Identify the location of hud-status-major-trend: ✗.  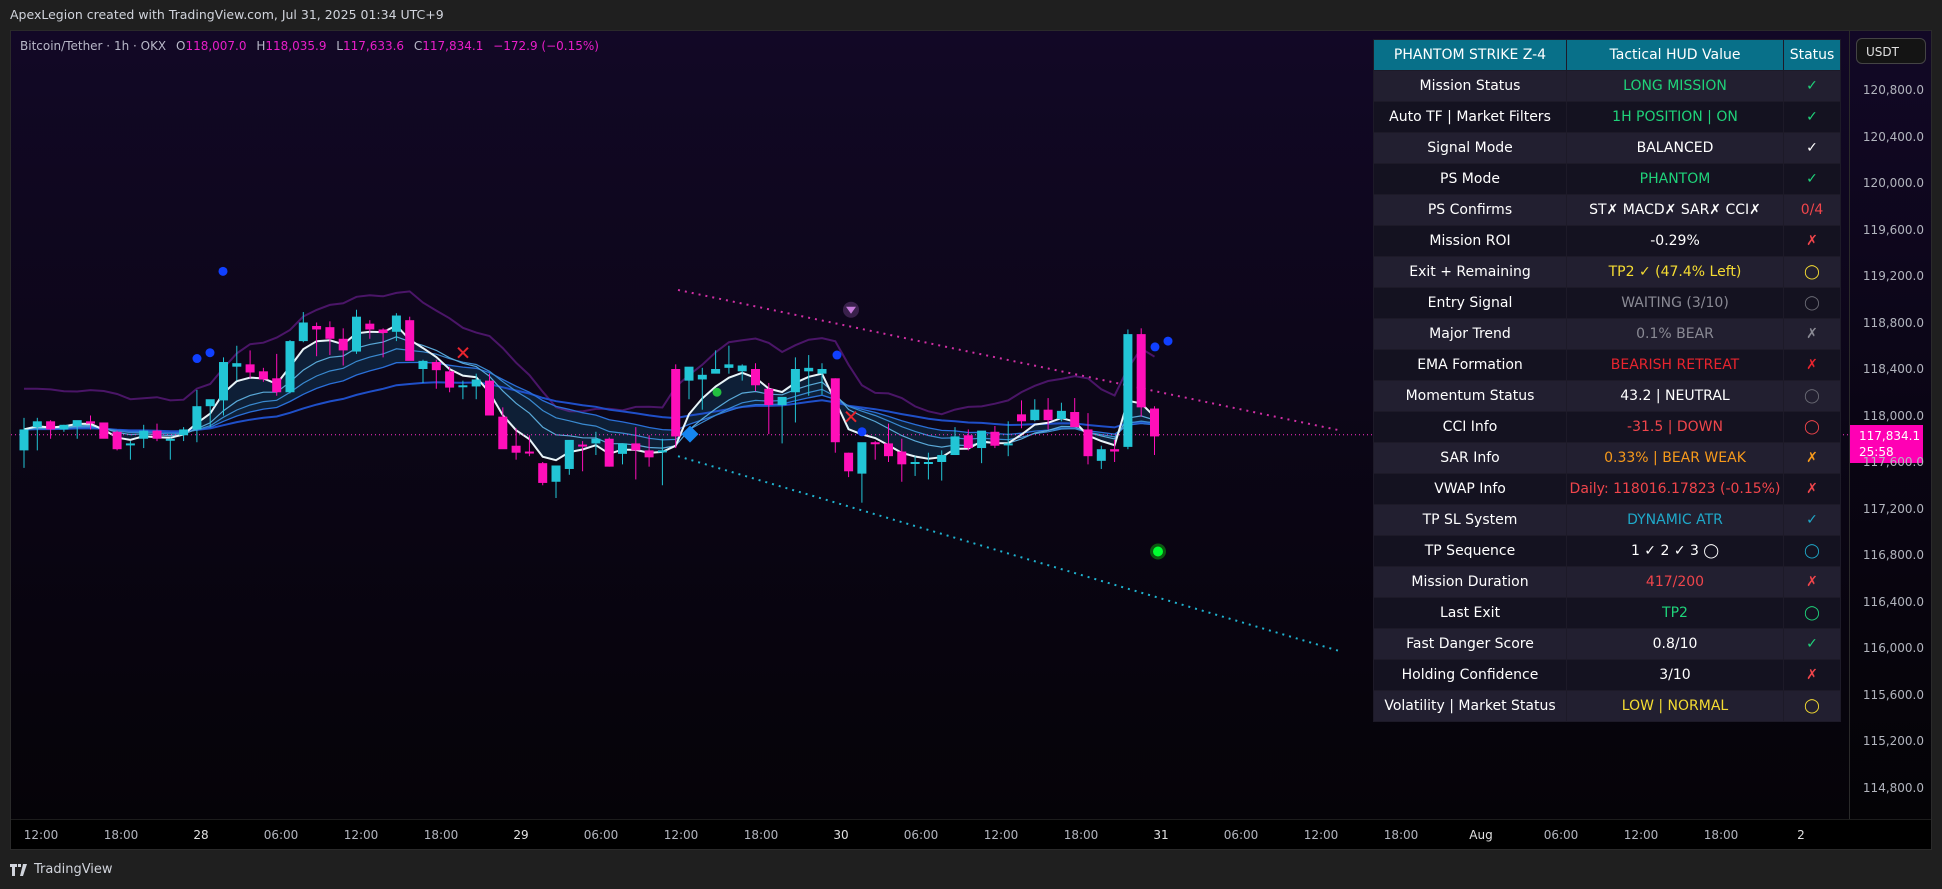
(1812, 334).